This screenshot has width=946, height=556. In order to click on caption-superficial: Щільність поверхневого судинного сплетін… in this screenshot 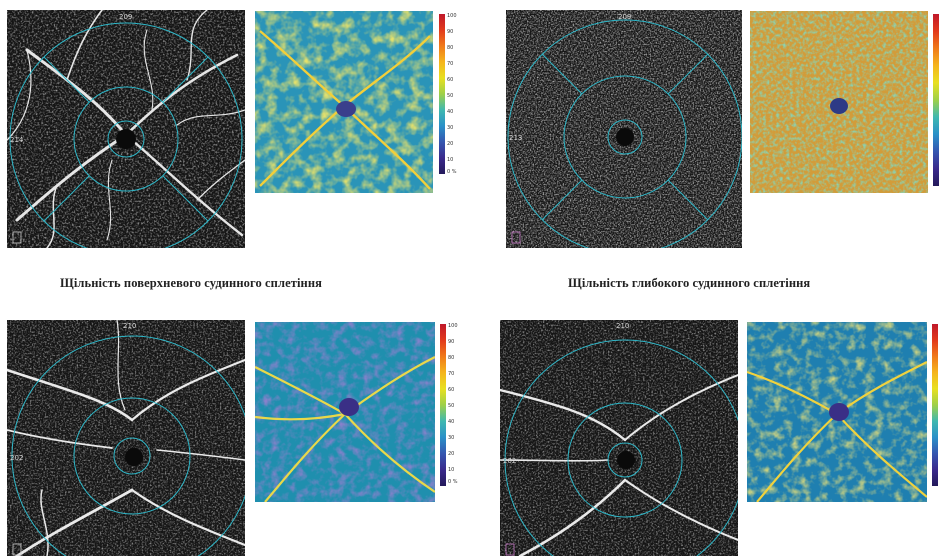, I will do `click(191, 283)`.